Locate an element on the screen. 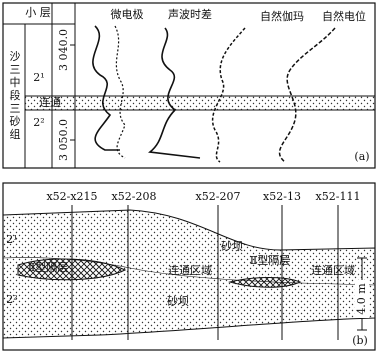  well-label: x52-208 is located at coordinates (134, 196).